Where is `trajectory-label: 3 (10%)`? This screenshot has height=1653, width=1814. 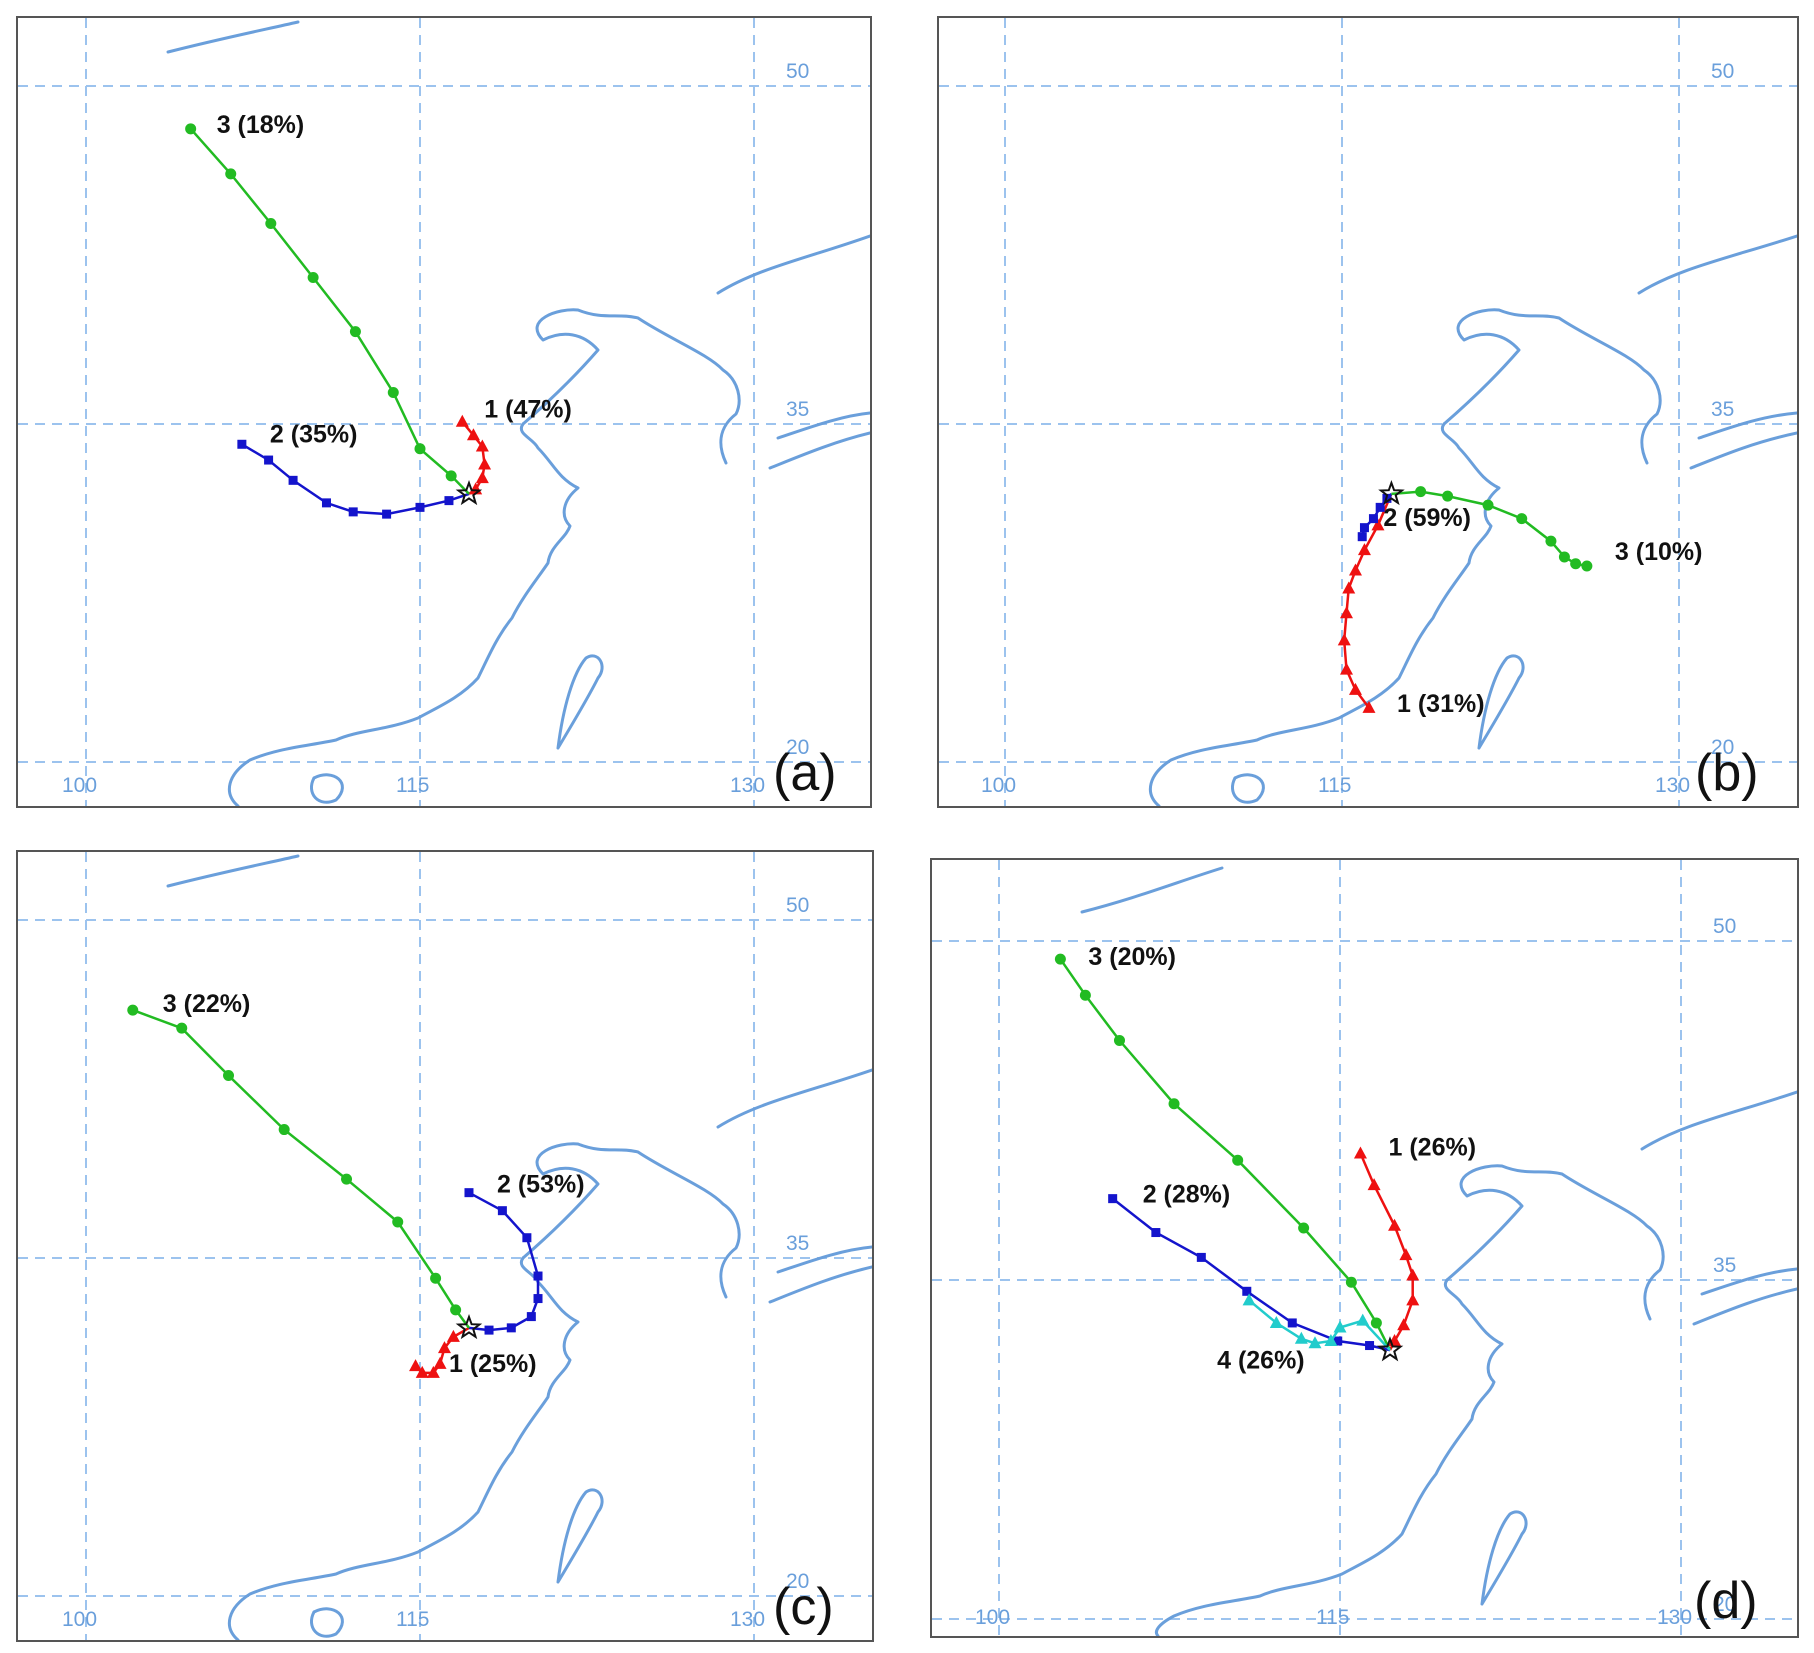
trajectory-label: 3 (10%) is located at coordinates (1659, 552).